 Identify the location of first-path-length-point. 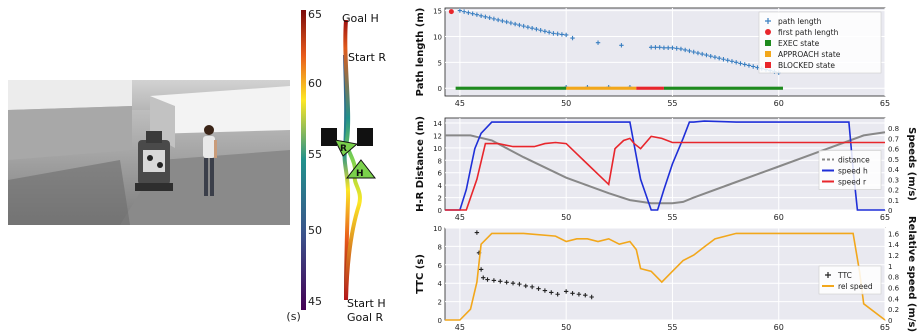
(451, 12).